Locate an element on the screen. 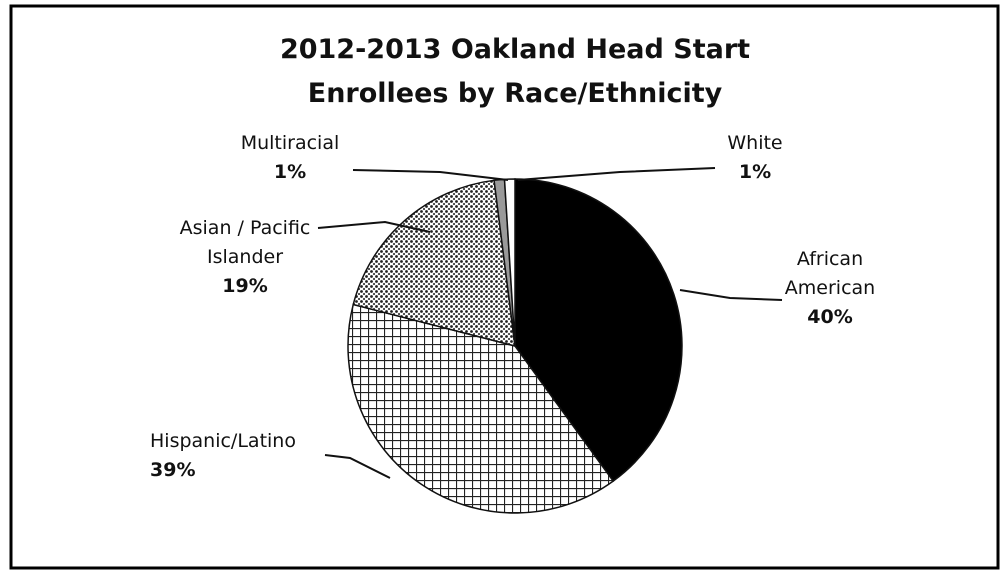 Image resolution: width=1005 pixels, height=576 pixels. category-label: Hispanic/Latino is located at coordinates (223, 441).